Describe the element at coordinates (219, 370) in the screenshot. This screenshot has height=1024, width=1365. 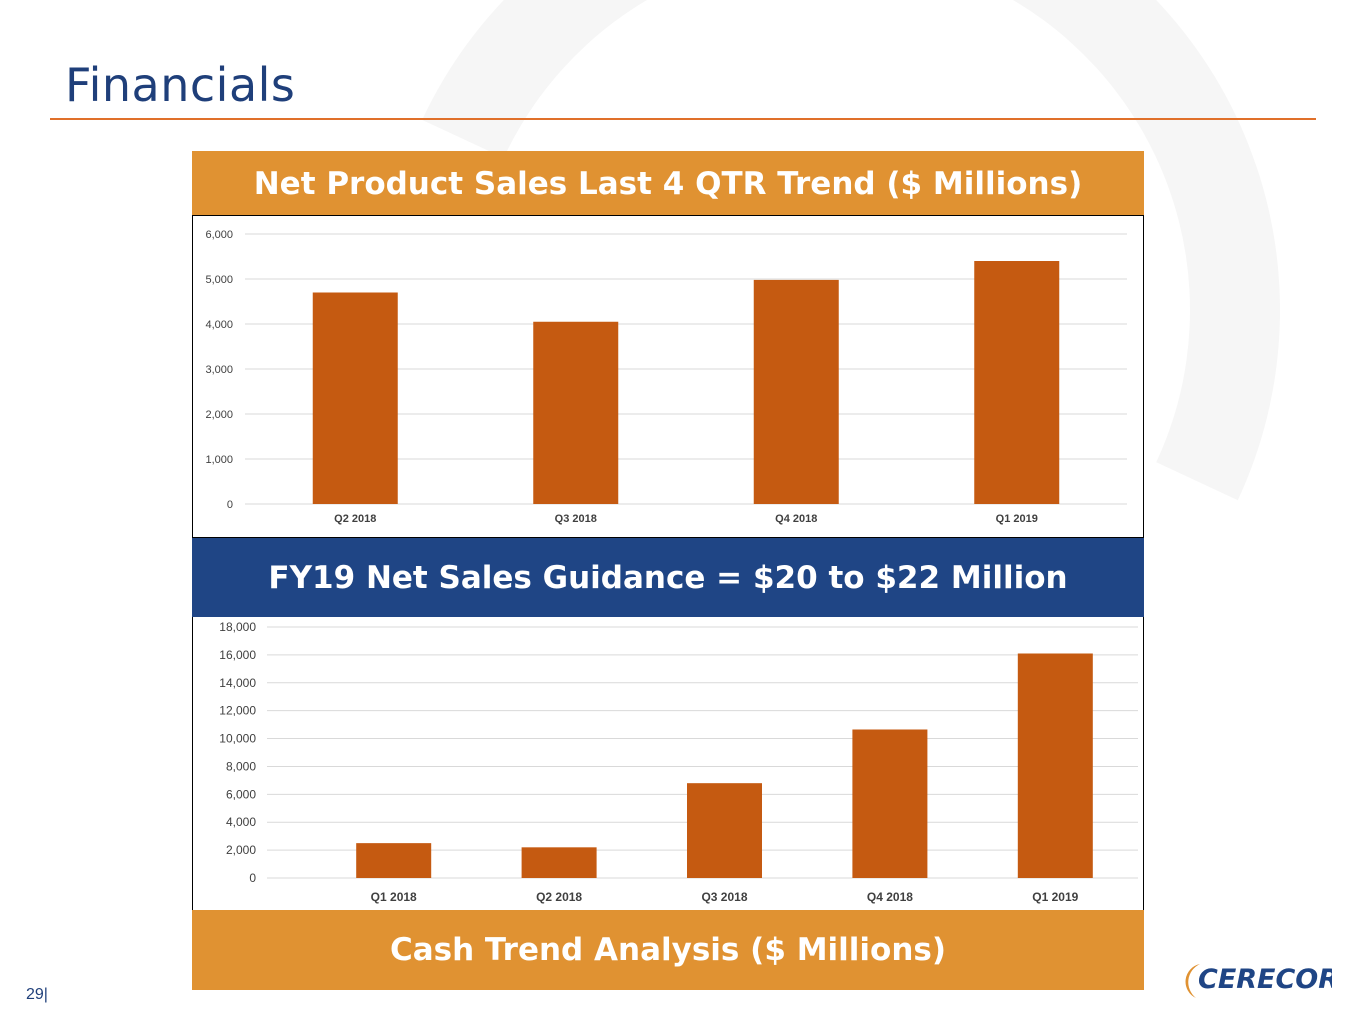
I see `y-tick-label: 3,000` at that location.